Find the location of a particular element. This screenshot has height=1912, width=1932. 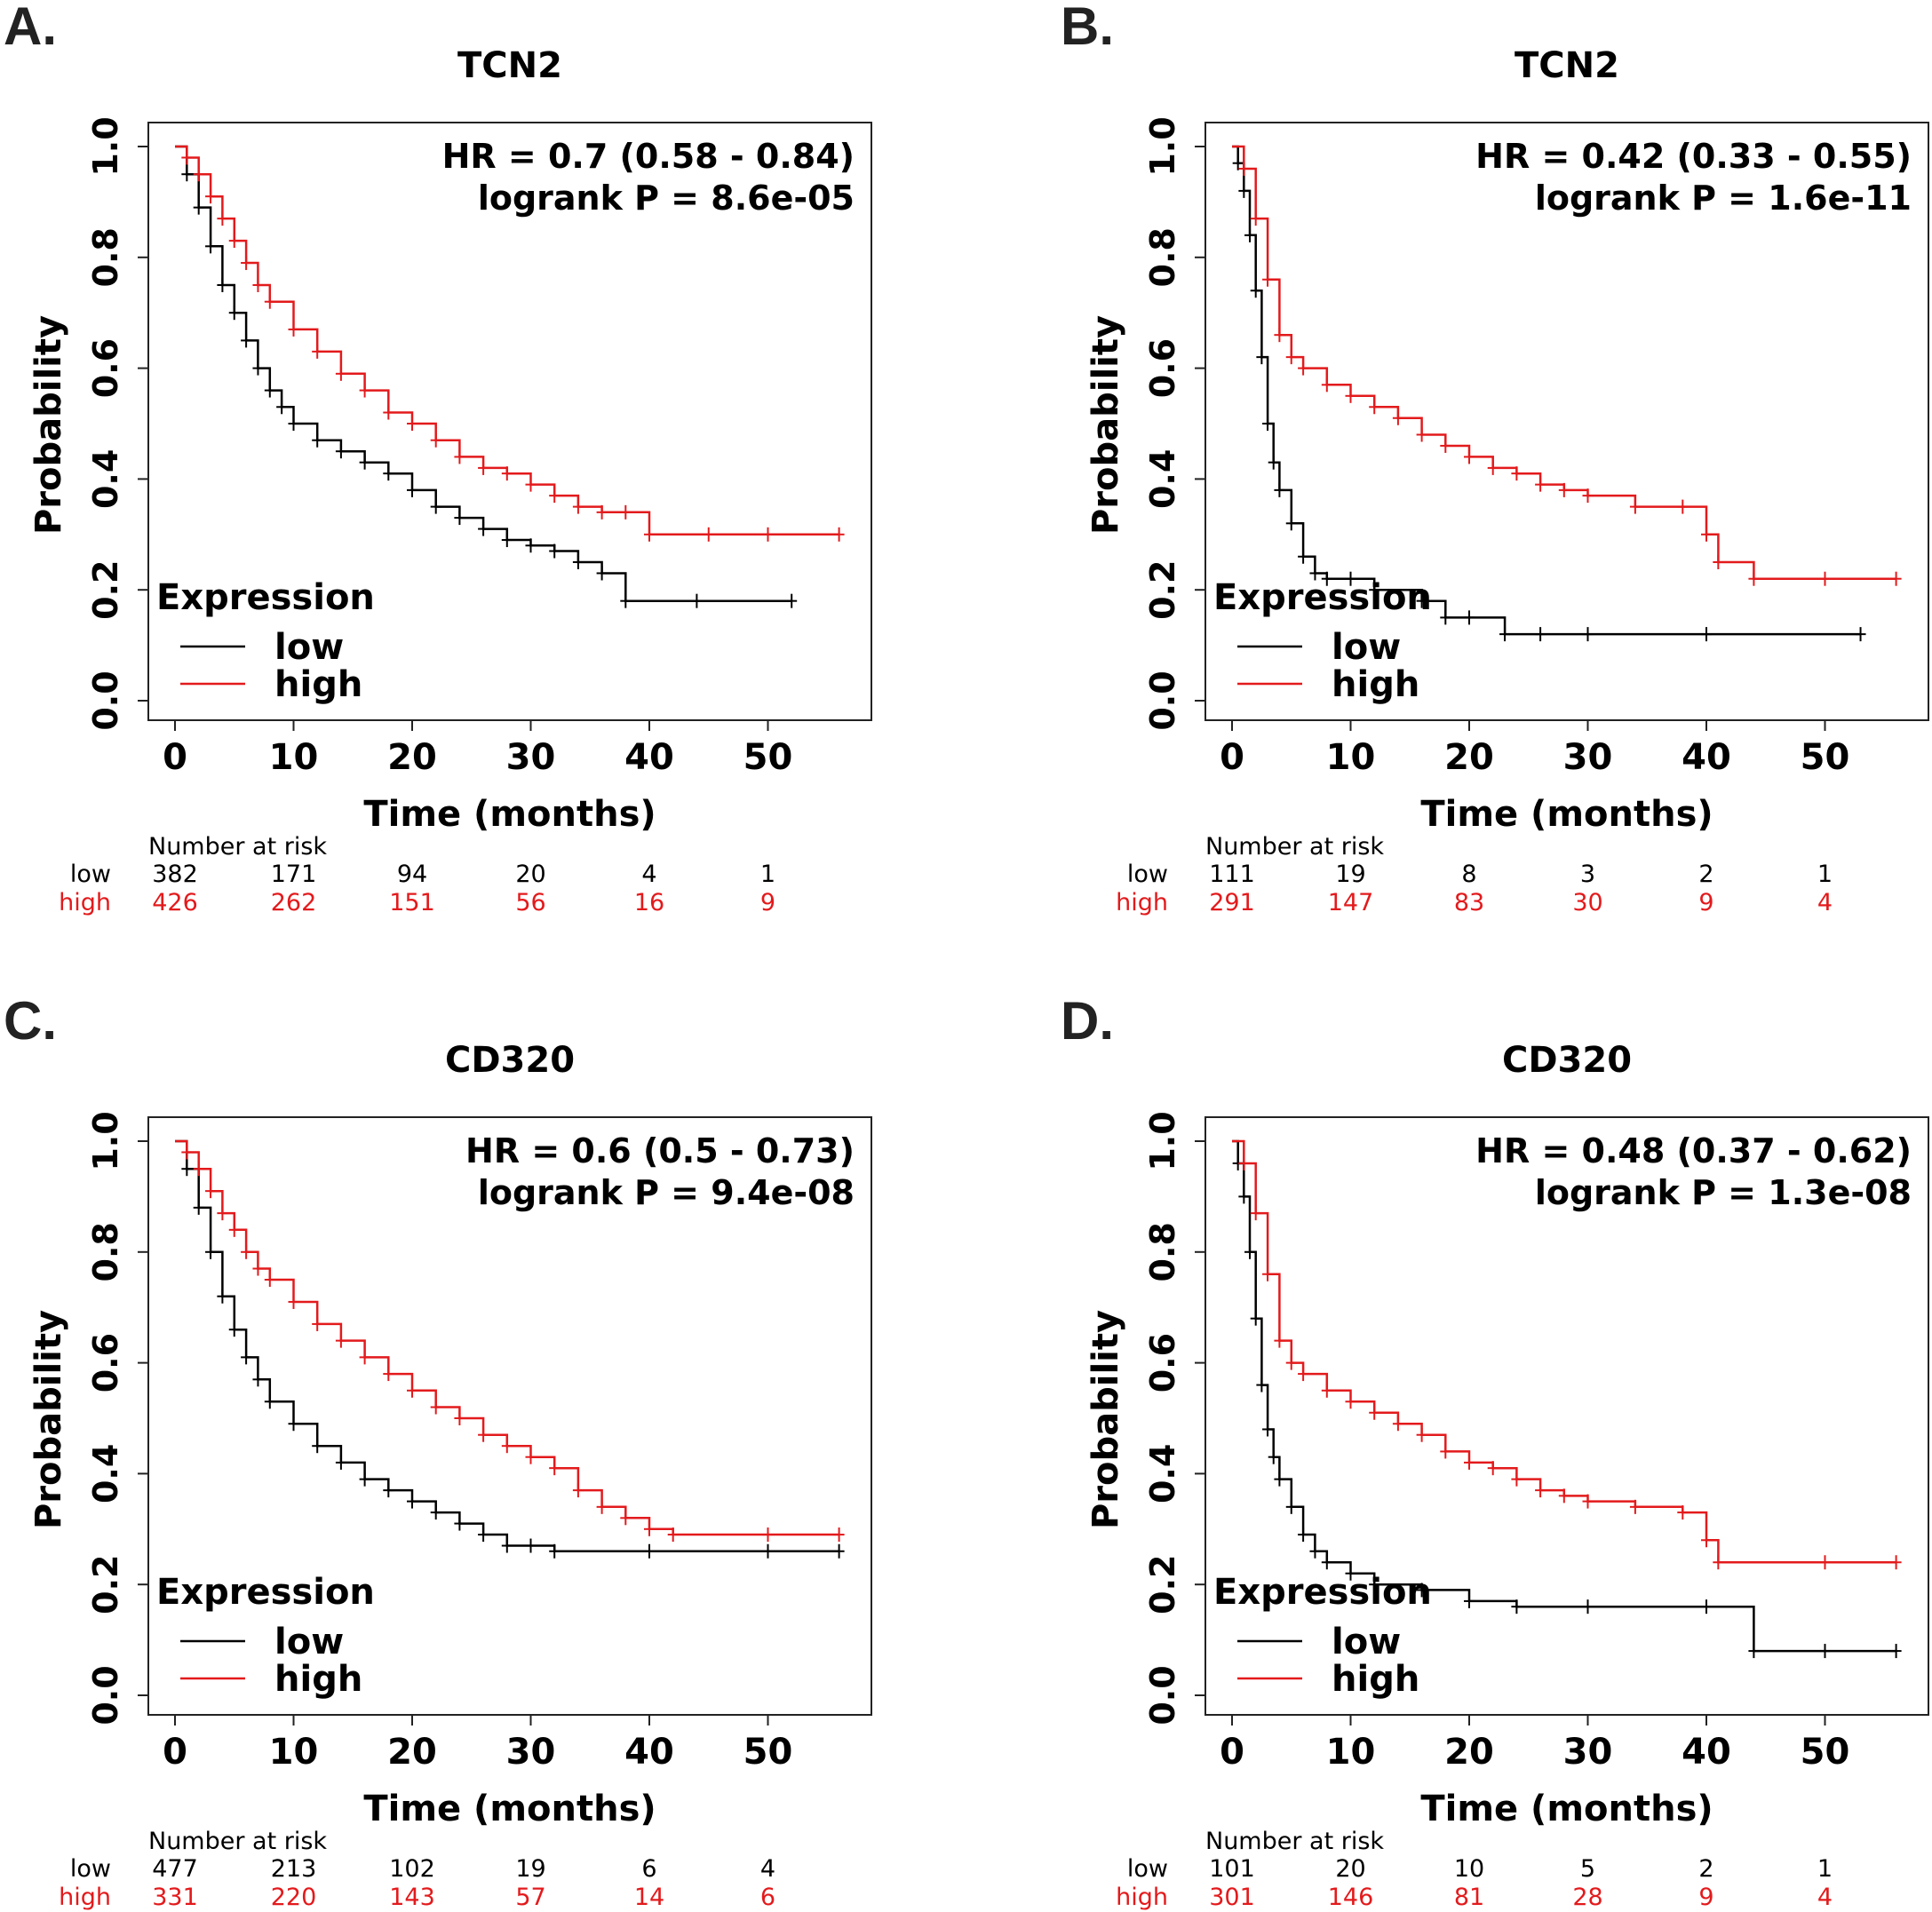

risk-value-low: 4 is located at coordinates (648, 874).